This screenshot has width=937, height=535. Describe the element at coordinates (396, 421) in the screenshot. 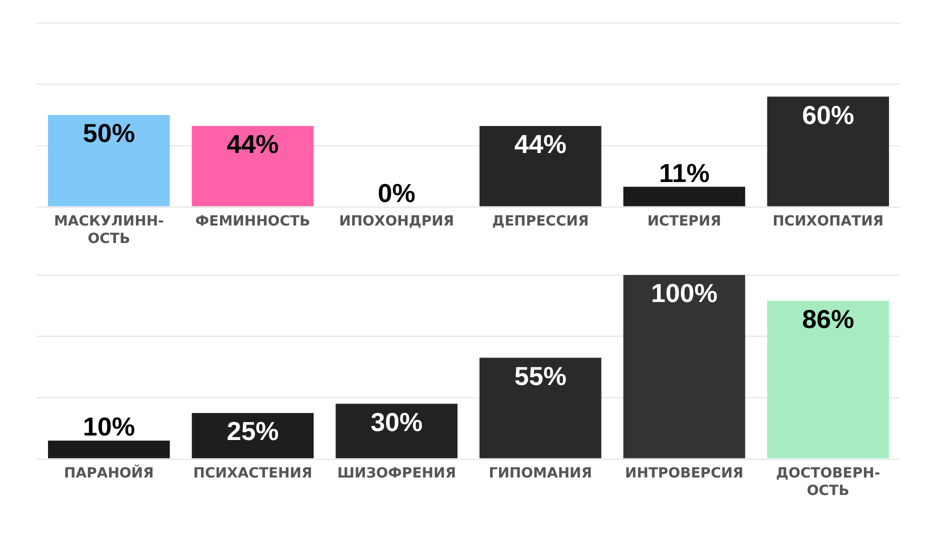

I see `data-label: 30%` at that location.